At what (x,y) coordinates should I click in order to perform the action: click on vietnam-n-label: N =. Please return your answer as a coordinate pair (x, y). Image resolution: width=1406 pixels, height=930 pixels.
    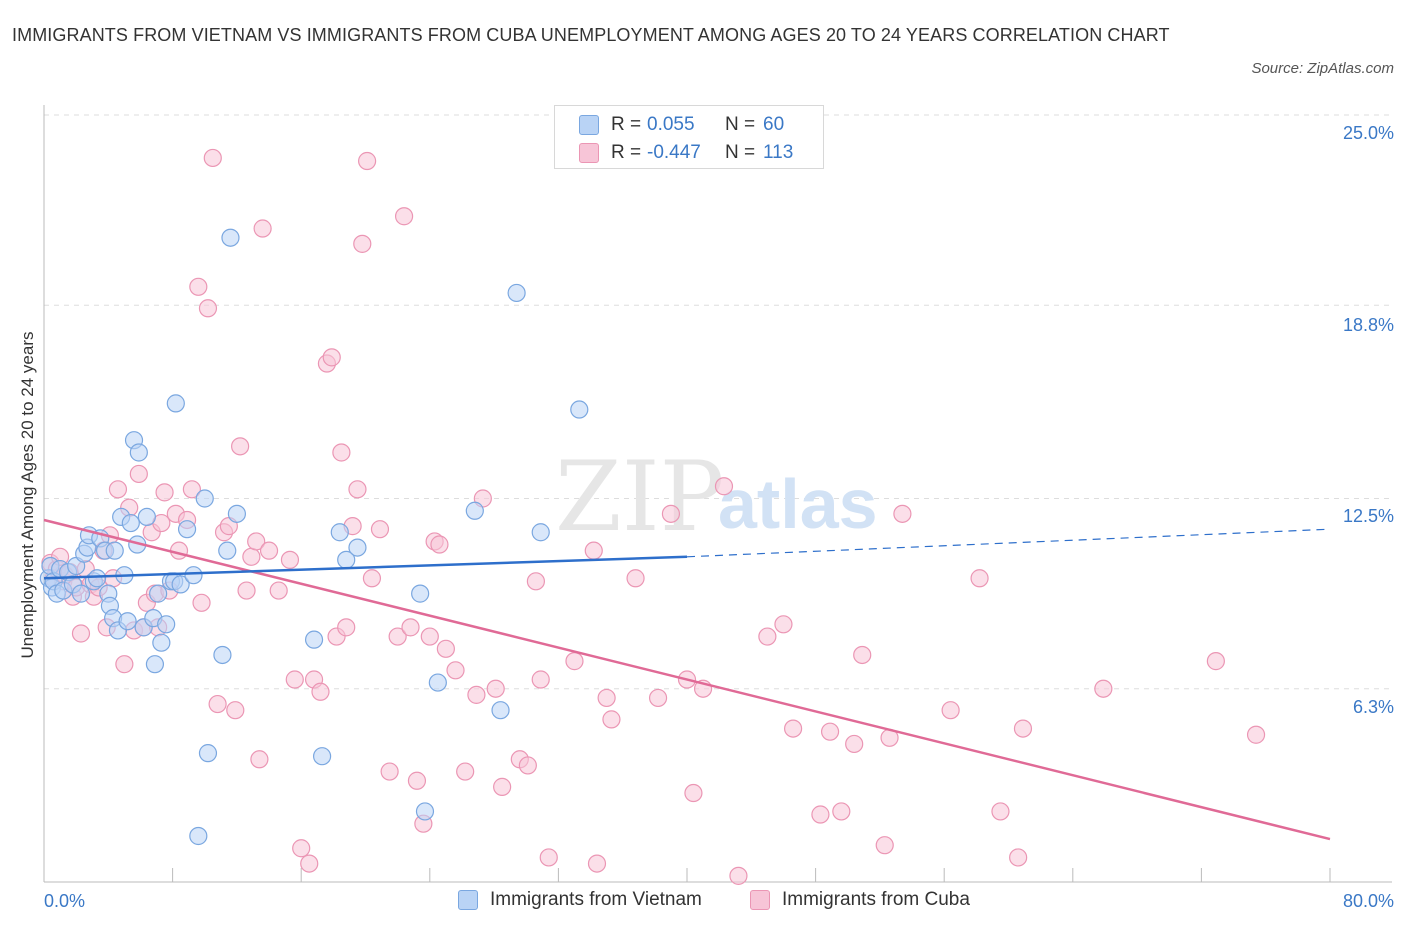
    Looking at the image, I should click on (740, 124).